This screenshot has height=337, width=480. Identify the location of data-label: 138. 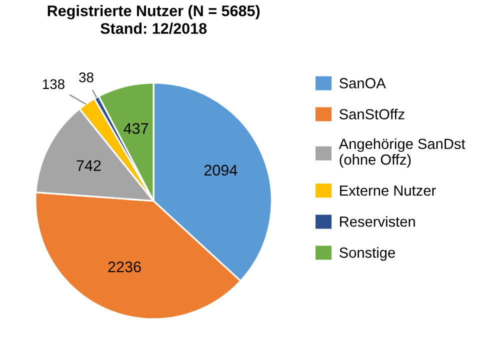
(53, 84).